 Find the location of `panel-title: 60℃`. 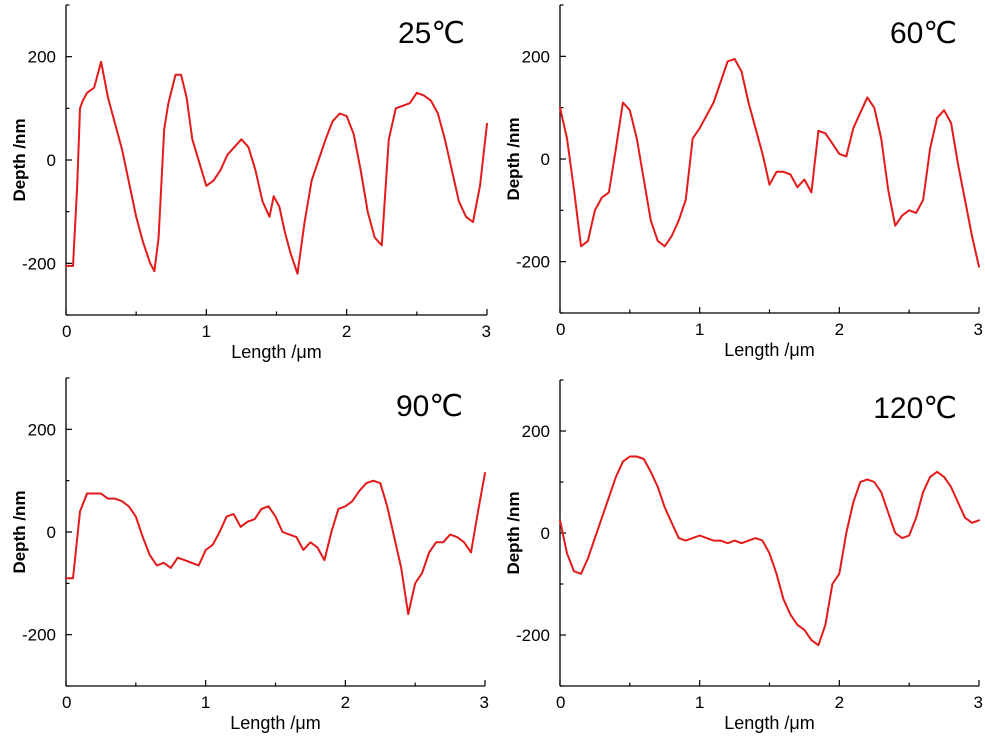

panel-title: 60℃ is located at coordinates (923, 33).